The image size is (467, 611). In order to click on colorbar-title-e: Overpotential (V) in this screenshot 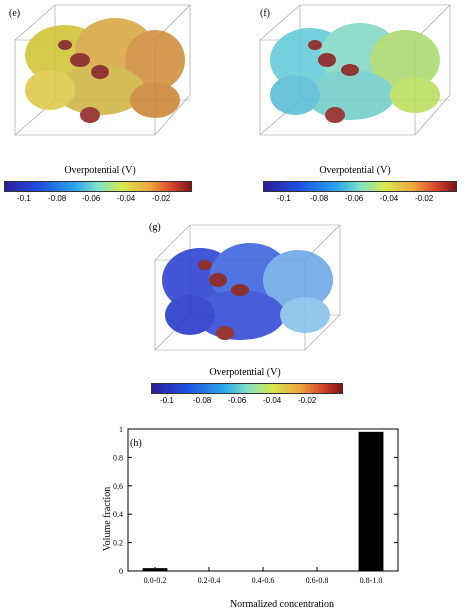, I will do `click(100, 170)`.